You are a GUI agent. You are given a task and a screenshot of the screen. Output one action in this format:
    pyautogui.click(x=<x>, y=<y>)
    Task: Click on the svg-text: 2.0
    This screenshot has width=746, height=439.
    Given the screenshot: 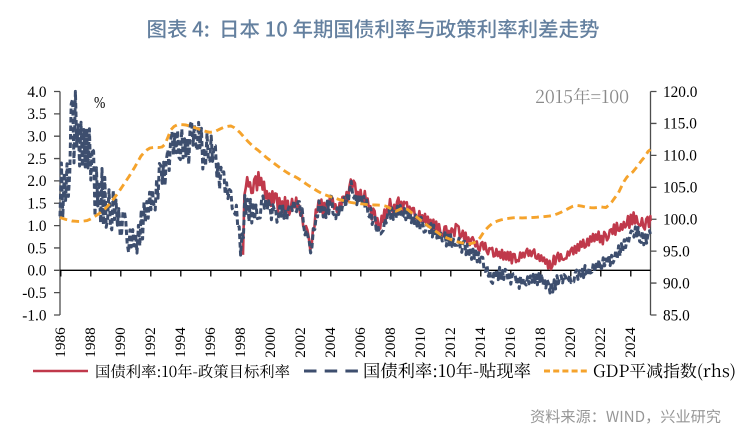 What is the action you would take?
    pyautogui.click(x=36, y=181)
    